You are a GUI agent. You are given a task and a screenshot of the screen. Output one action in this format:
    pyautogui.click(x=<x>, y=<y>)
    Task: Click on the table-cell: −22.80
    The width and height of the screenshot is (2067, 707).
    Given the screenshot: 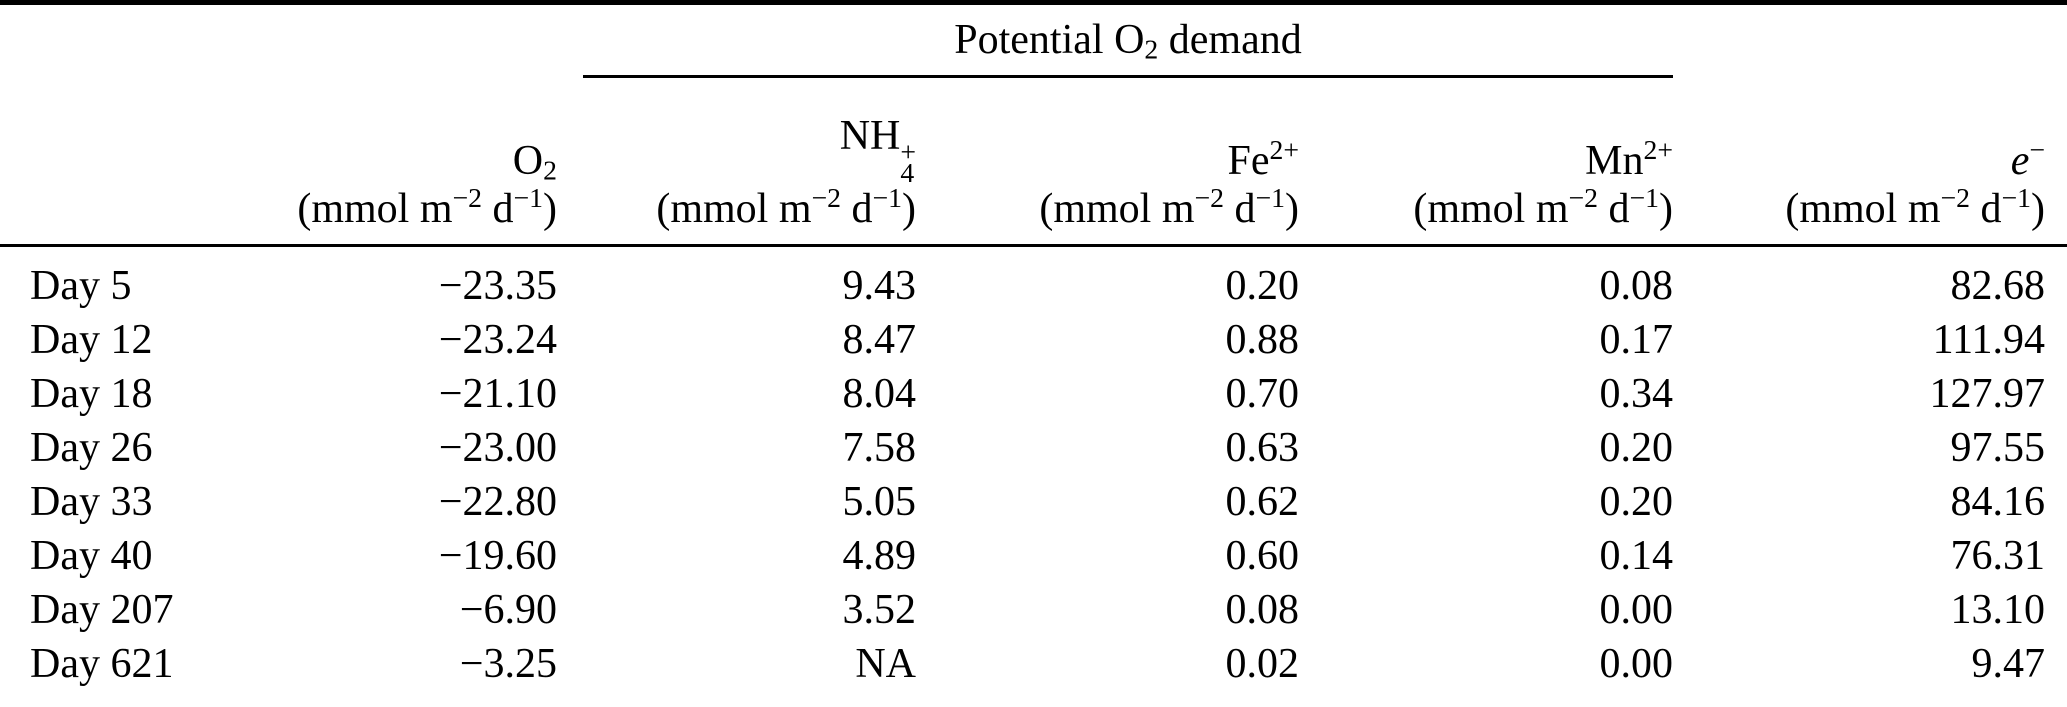 What is the action you would take?
    pyautogui.click(x=497, y=502)
    